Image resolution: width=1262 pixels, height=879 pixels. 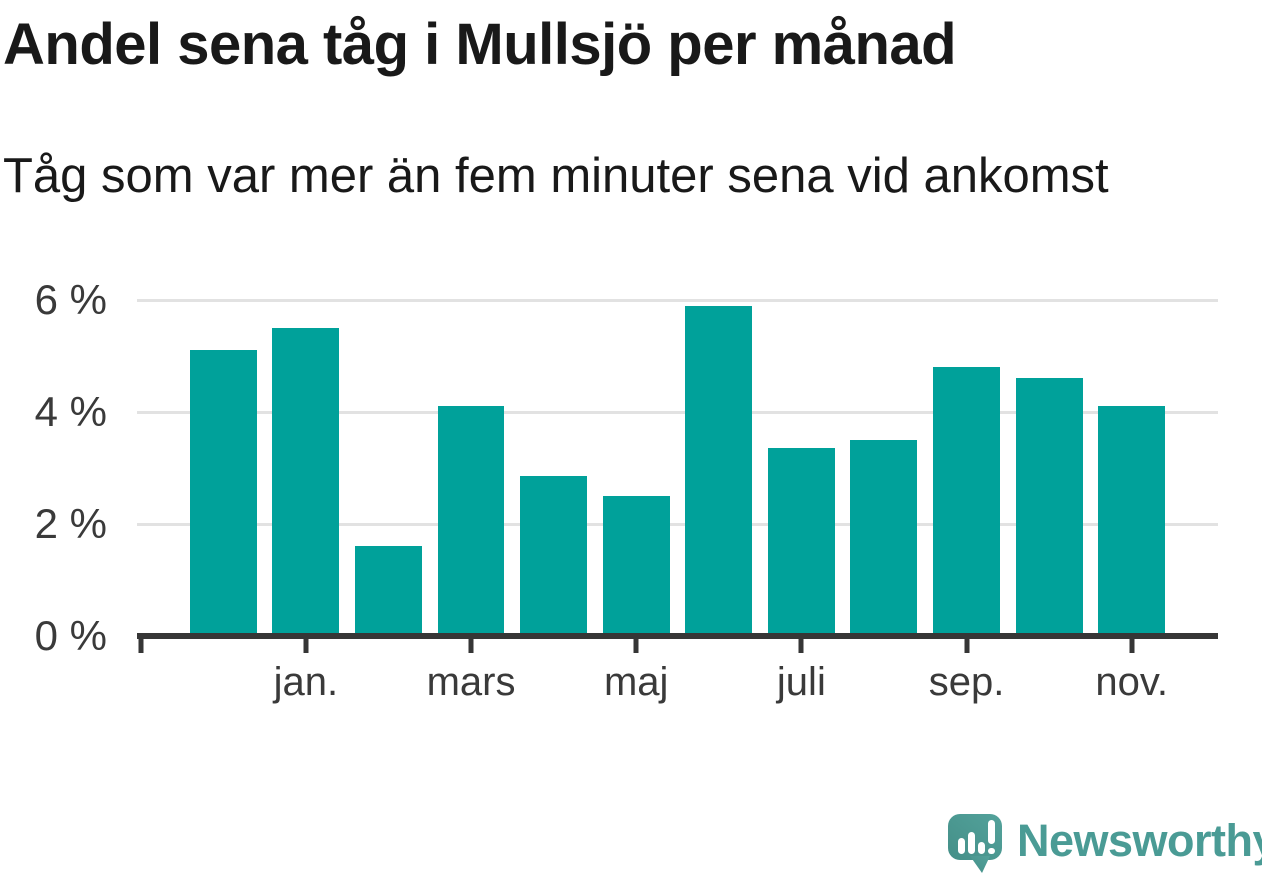 What do you see at coordinates (1132, 521) in the screenshot?
I see `bar-nov` at bounding box center [1132, 521].